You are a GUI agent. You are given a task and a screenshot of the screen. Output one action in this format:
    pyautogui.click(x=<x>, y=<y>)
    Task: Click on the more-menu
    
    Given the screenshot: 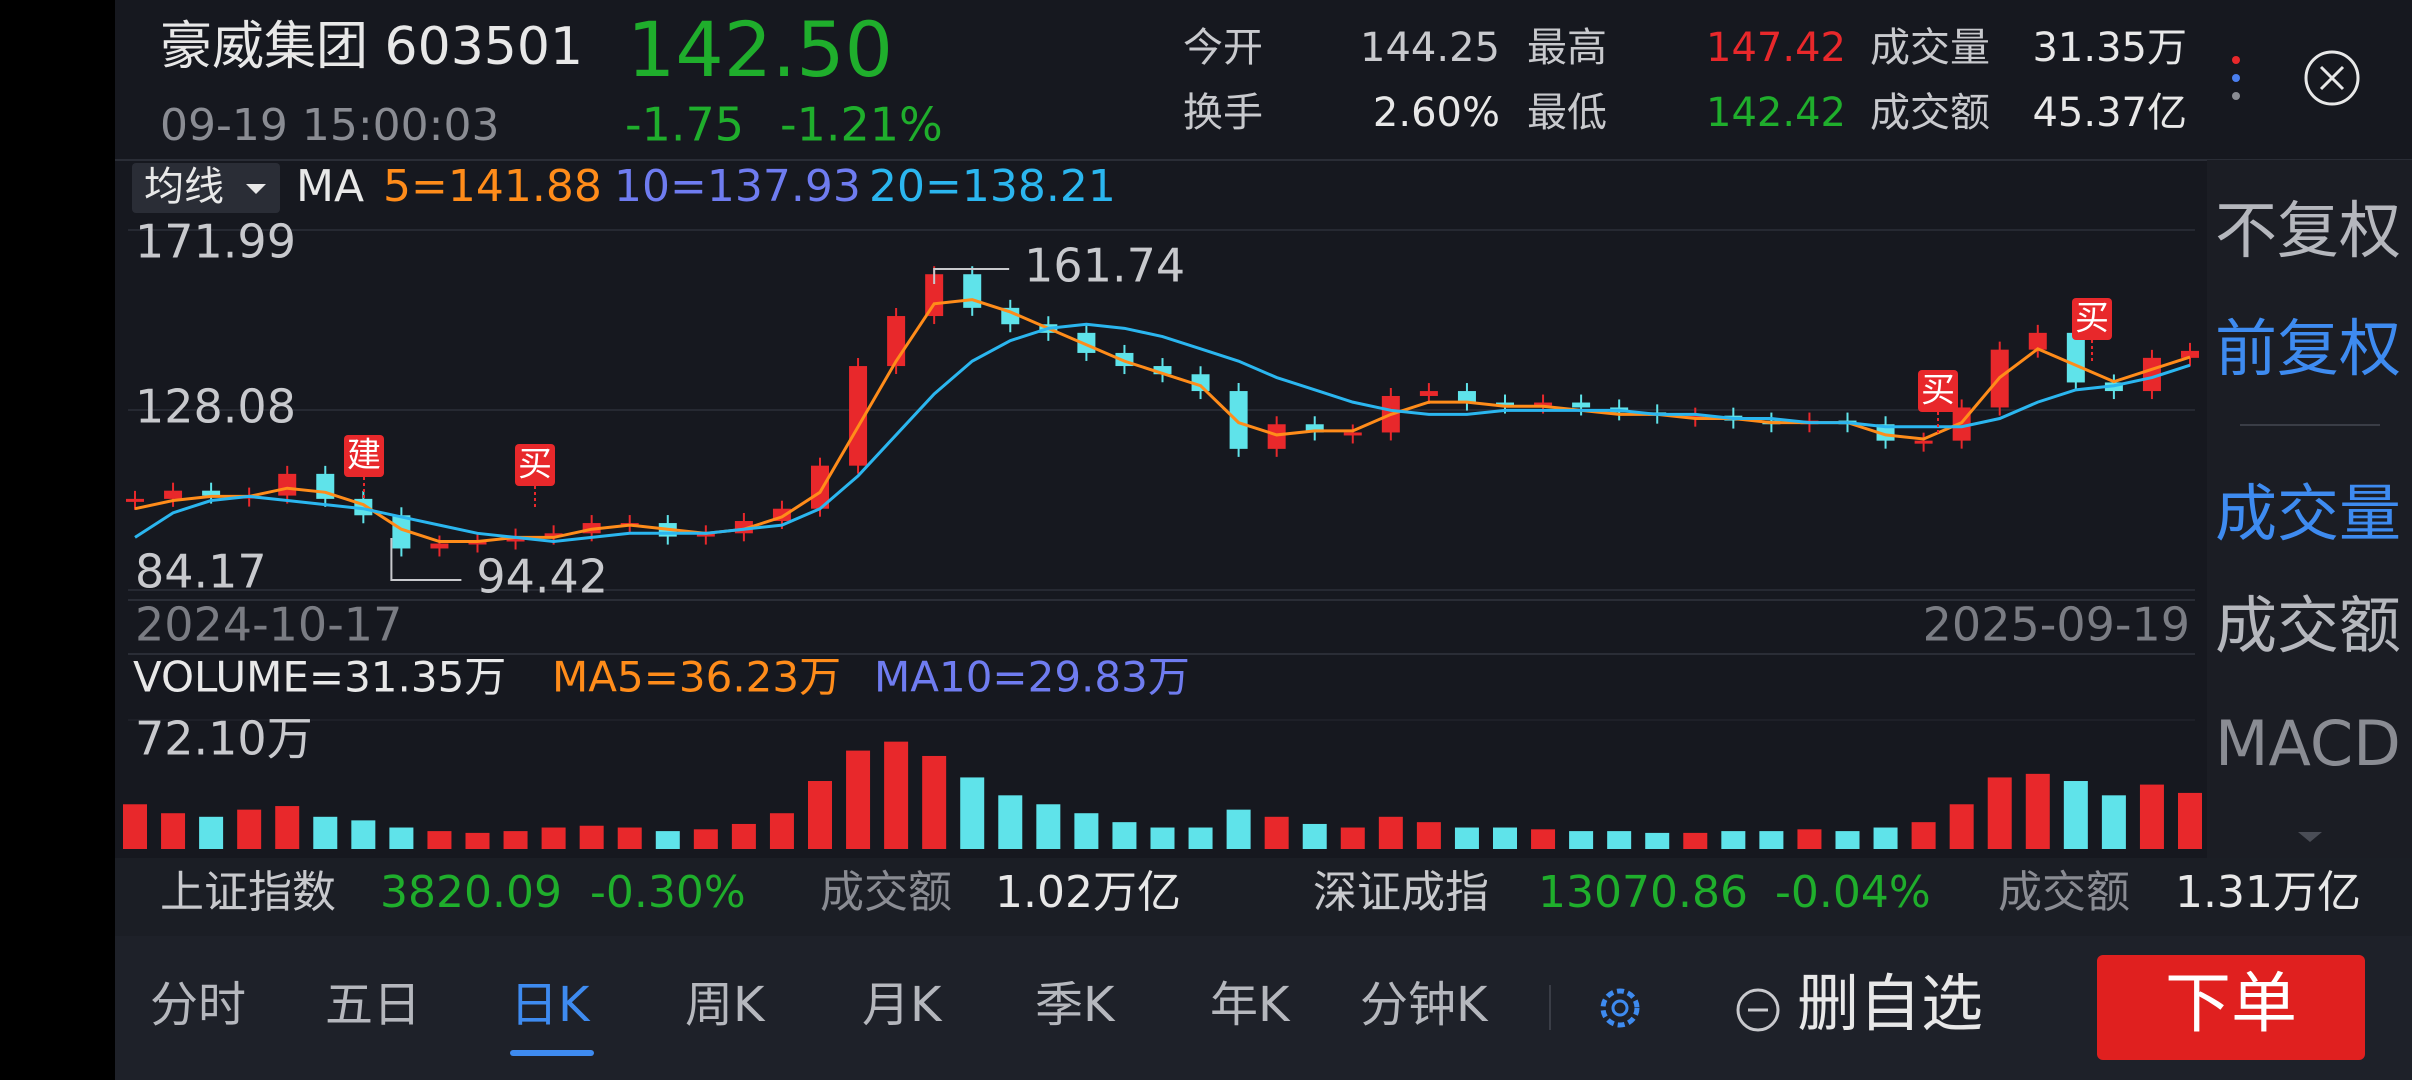 What is the action you would take?
    pyautogui.click(x=2236, y=78)
    